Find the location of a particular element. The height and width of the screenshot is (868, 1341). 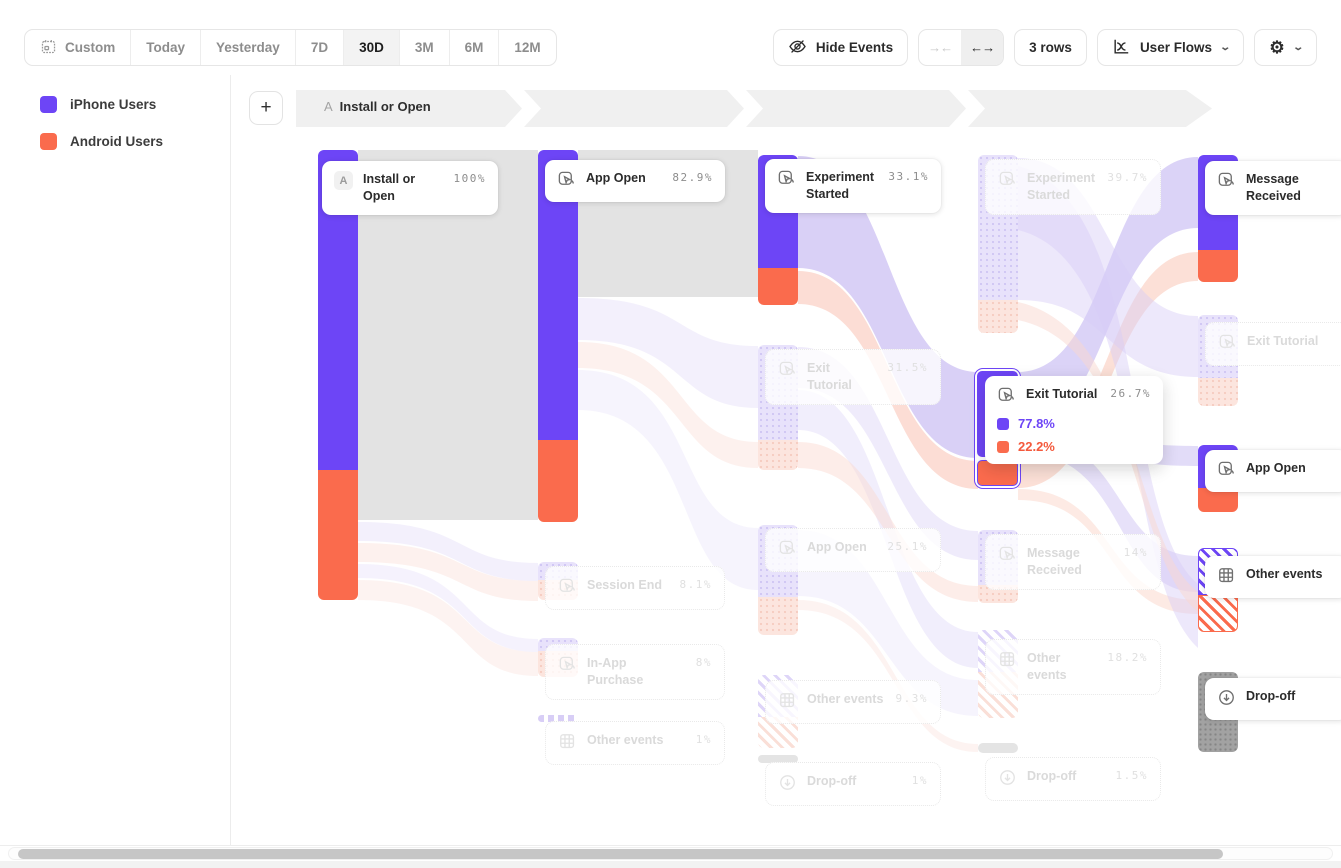

node-card-app-open-step5: App Open is located at coordinates (1273, 471).